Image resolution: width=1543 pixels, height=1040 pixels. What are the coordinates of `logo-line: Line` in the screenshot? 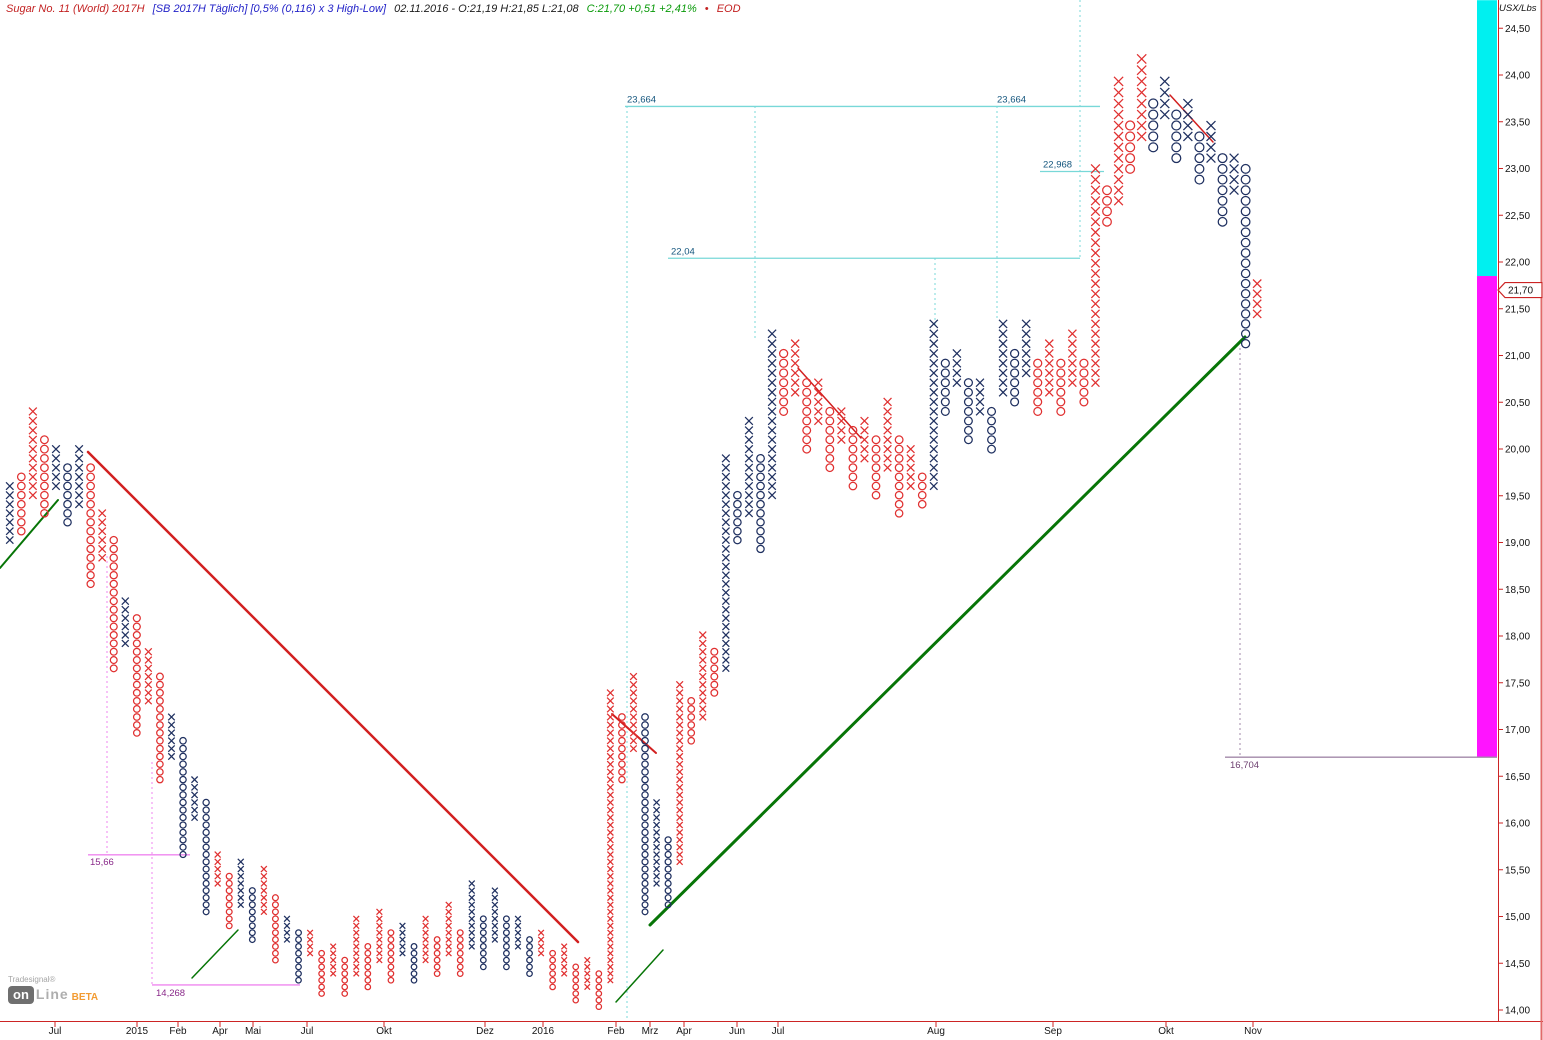 It's located at (52, 994).